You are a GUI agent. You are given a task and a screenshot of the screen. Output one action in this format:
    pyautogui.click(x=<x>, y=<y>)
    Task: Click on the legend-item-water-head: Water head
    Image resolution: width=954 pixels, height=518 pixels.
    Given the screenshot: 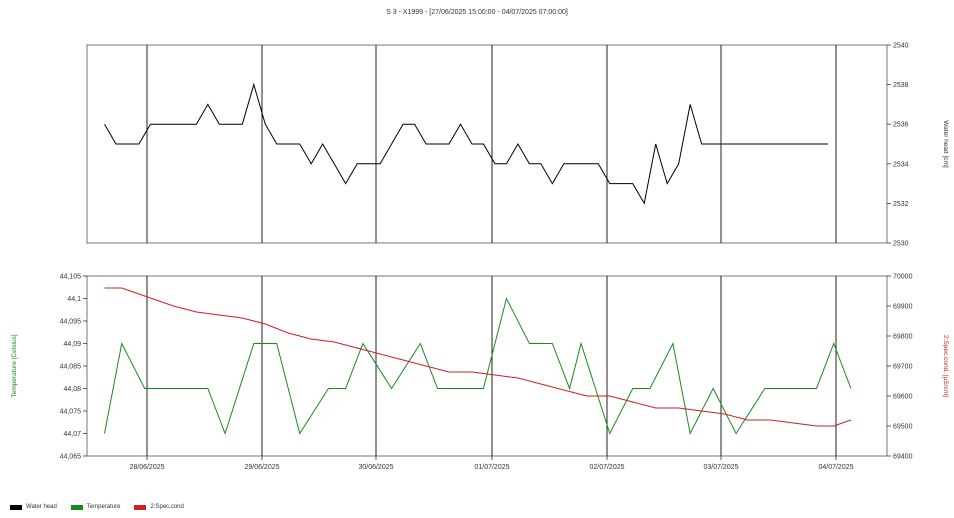 What is the action you would take?
    pyautogui.click(x=33, y=507)
    